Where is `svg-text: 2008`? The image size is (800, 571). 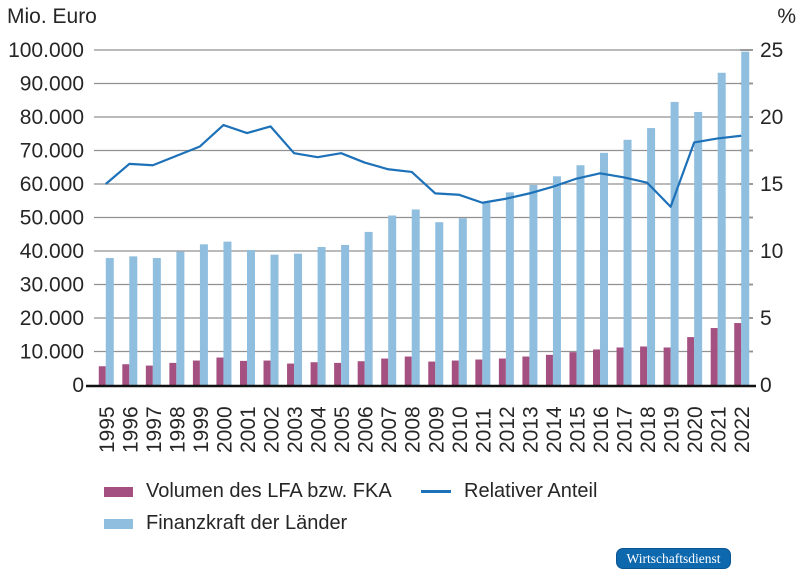
svg-text: 2008 is located at coordinates (413, 429).